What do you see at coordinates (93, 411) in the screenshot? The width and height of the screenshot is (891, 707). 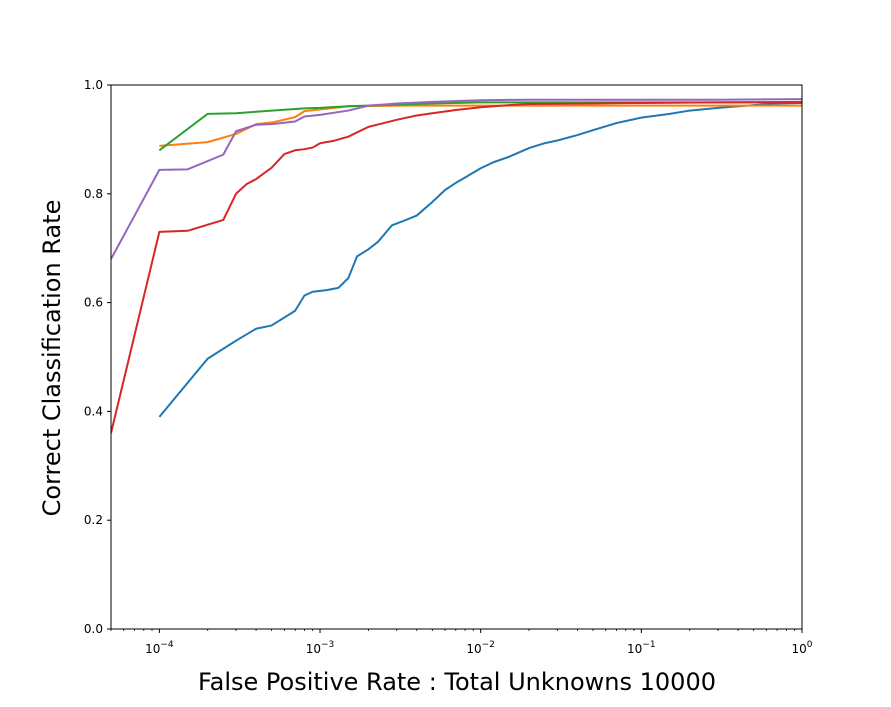 I see `y-tick-label: 0.4` at bounding box center [93, 411].